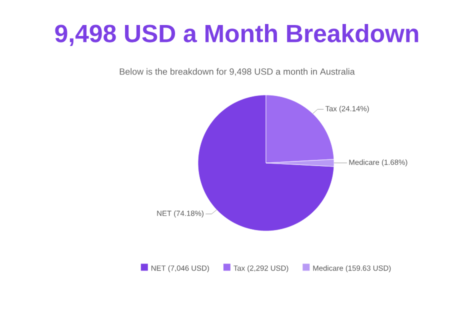 Image resolution: width=474 pixels, height=333 pixels. What do you see at coordinates (236, 35) in the screenshot?
I see `chart-title: 9,498 USD a Month Breakdown` at bounding box center [236, 35].